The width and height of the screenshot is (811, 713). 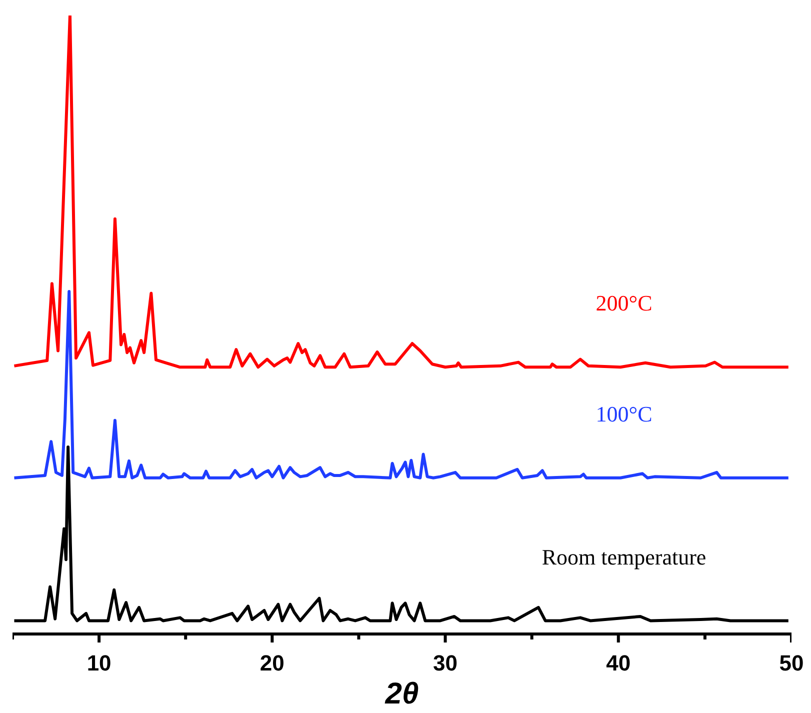 I want to click on x-tick-label: 10, so click(x=99, y=663).